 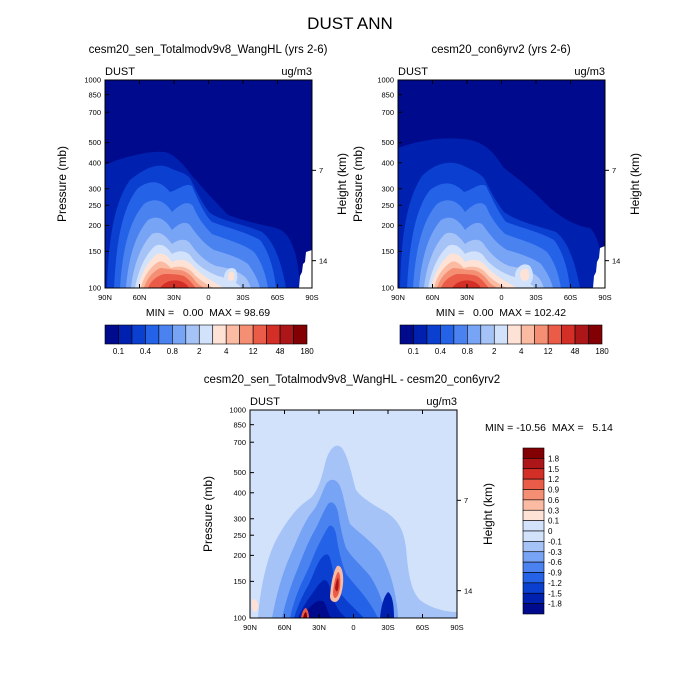 What do you see at coordinates (350, 23) in the screenshot?
I see `figure-title: DUST ANN` at bounding box center [350, 23].